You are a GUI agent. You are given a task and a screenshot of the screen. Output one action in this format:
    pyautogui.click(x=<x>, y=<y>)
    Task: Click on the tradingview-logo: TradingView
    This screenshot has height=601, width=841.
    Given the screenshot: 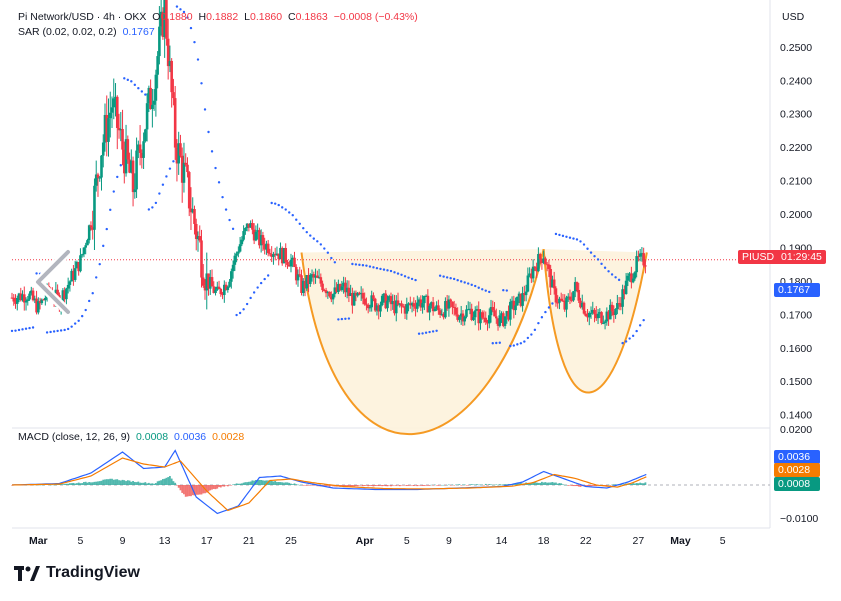 What is the action you would take?
    pyautogui.click(x=77, y=573)
    